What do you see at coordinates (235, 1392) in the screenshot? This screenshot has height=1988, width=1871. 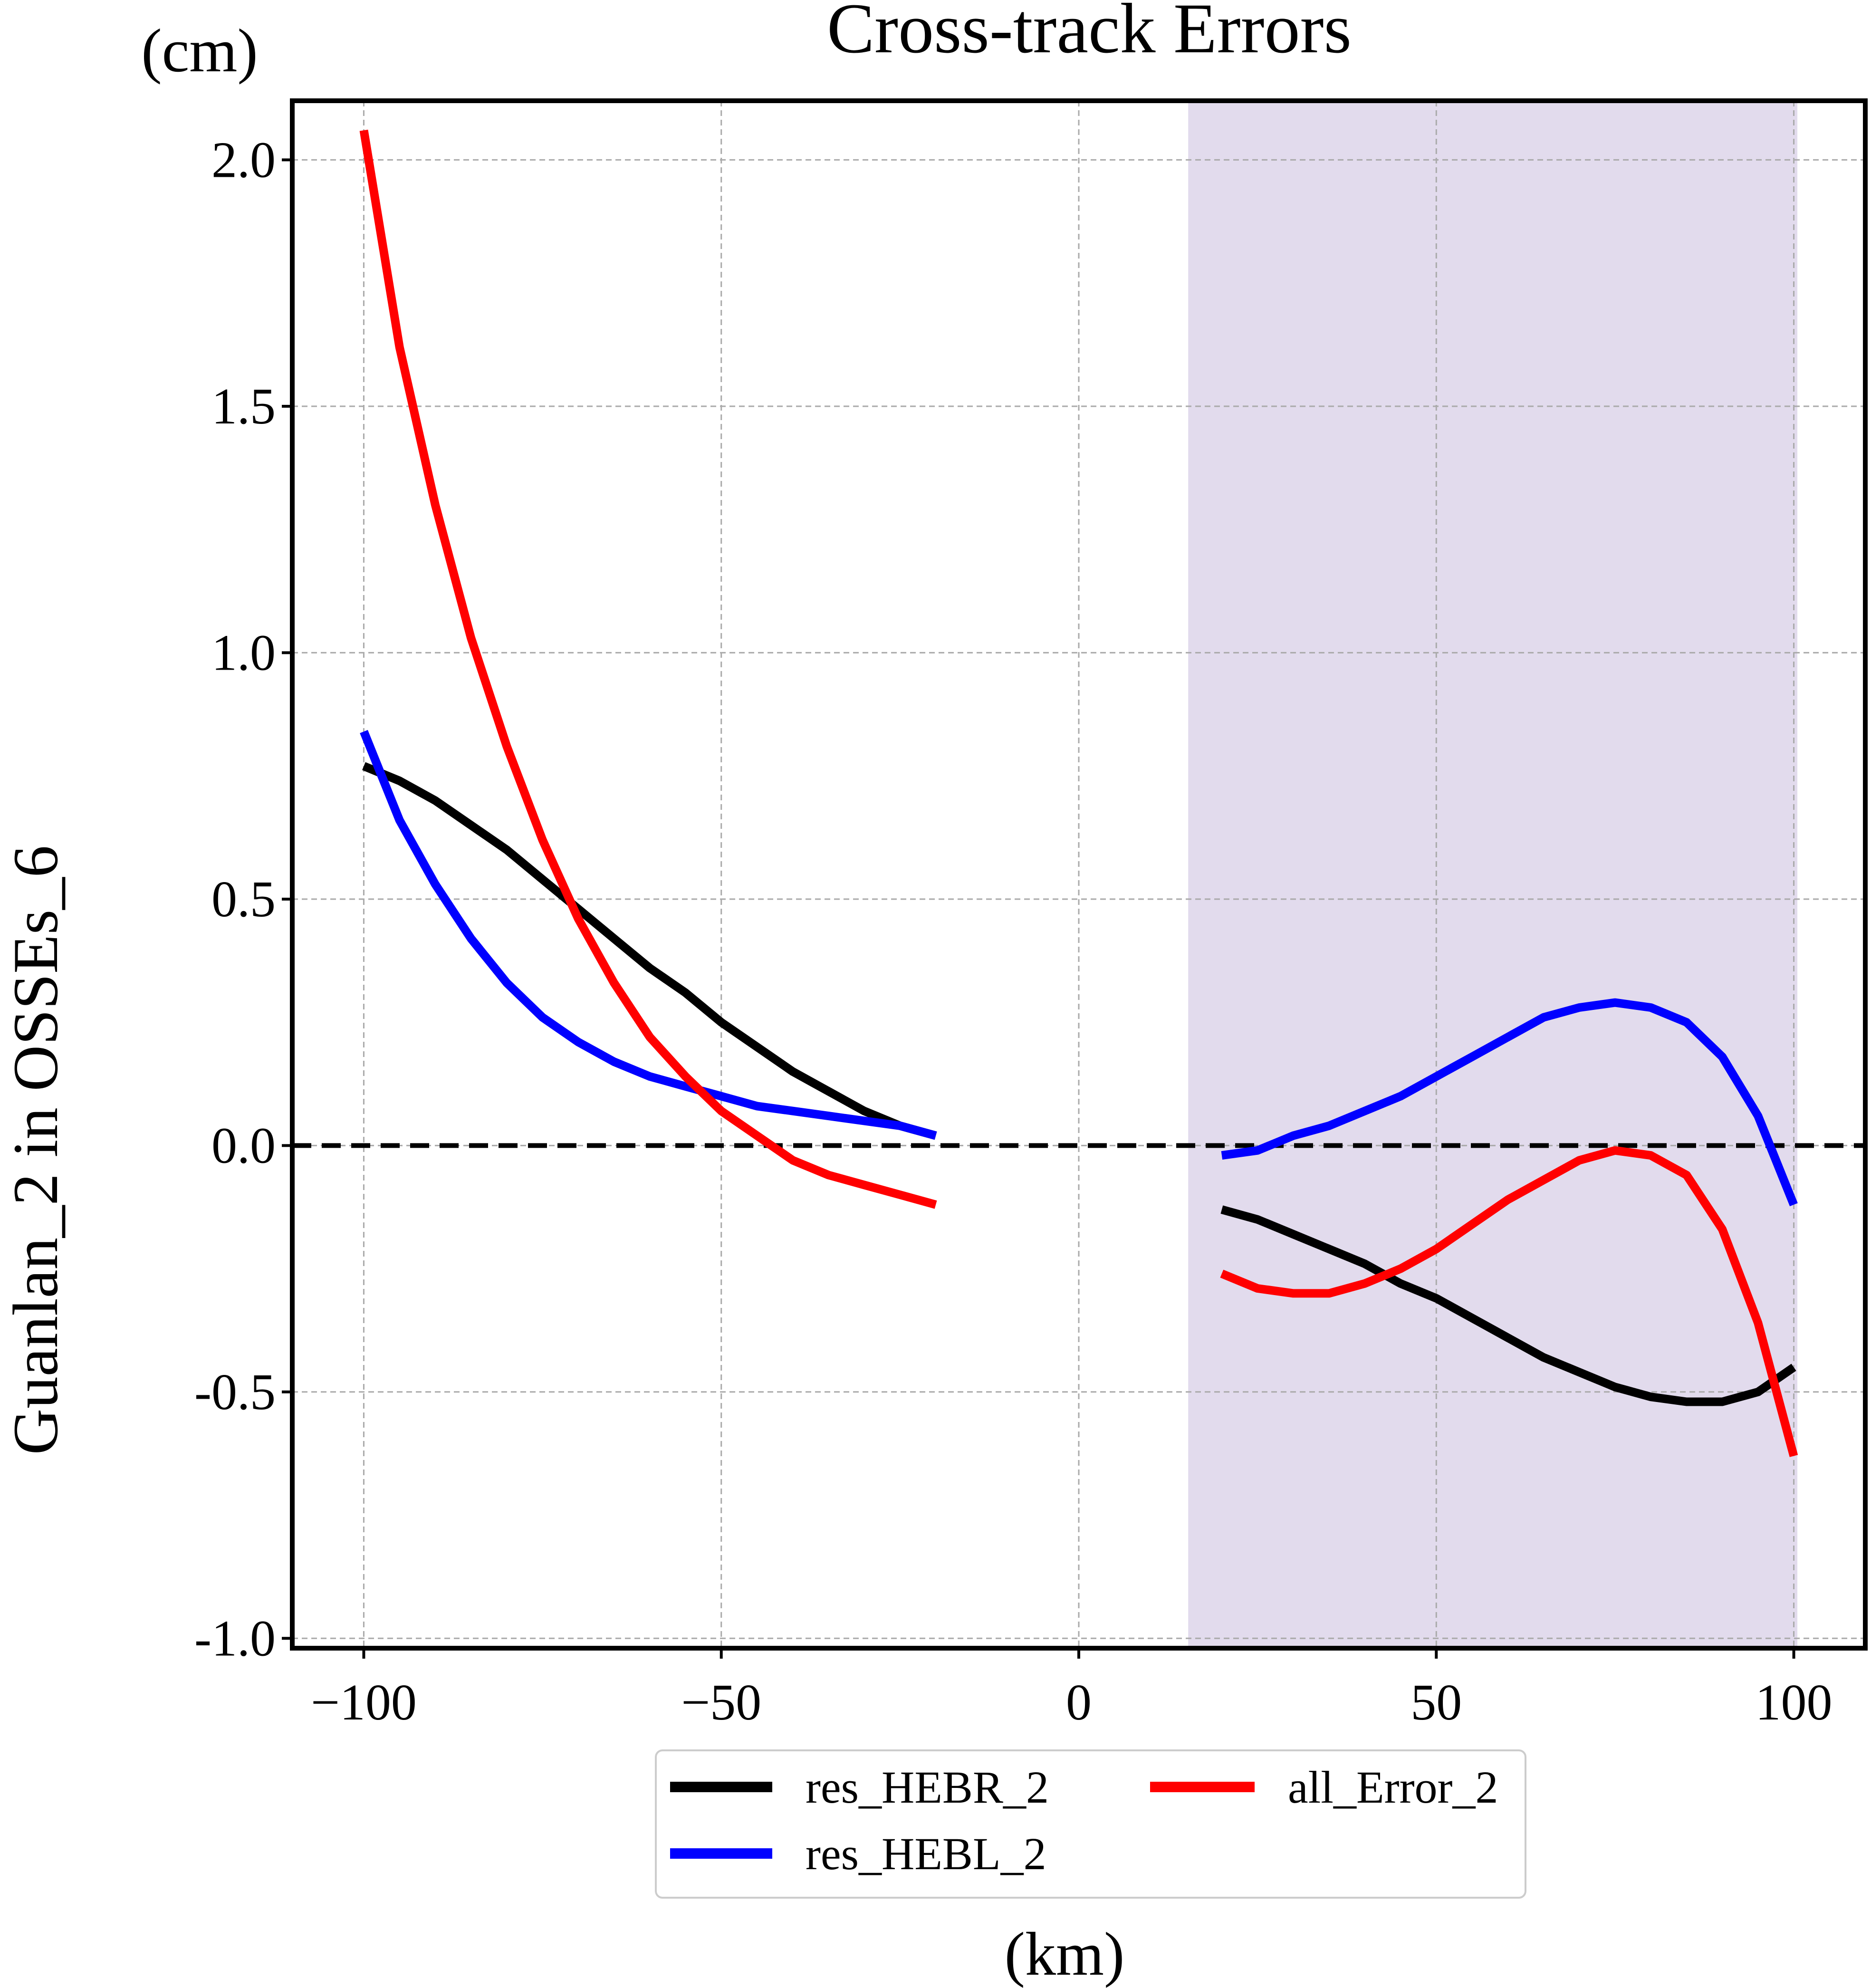 I see `y-tick-label: -0.5` at bounding box center [235, 1392].